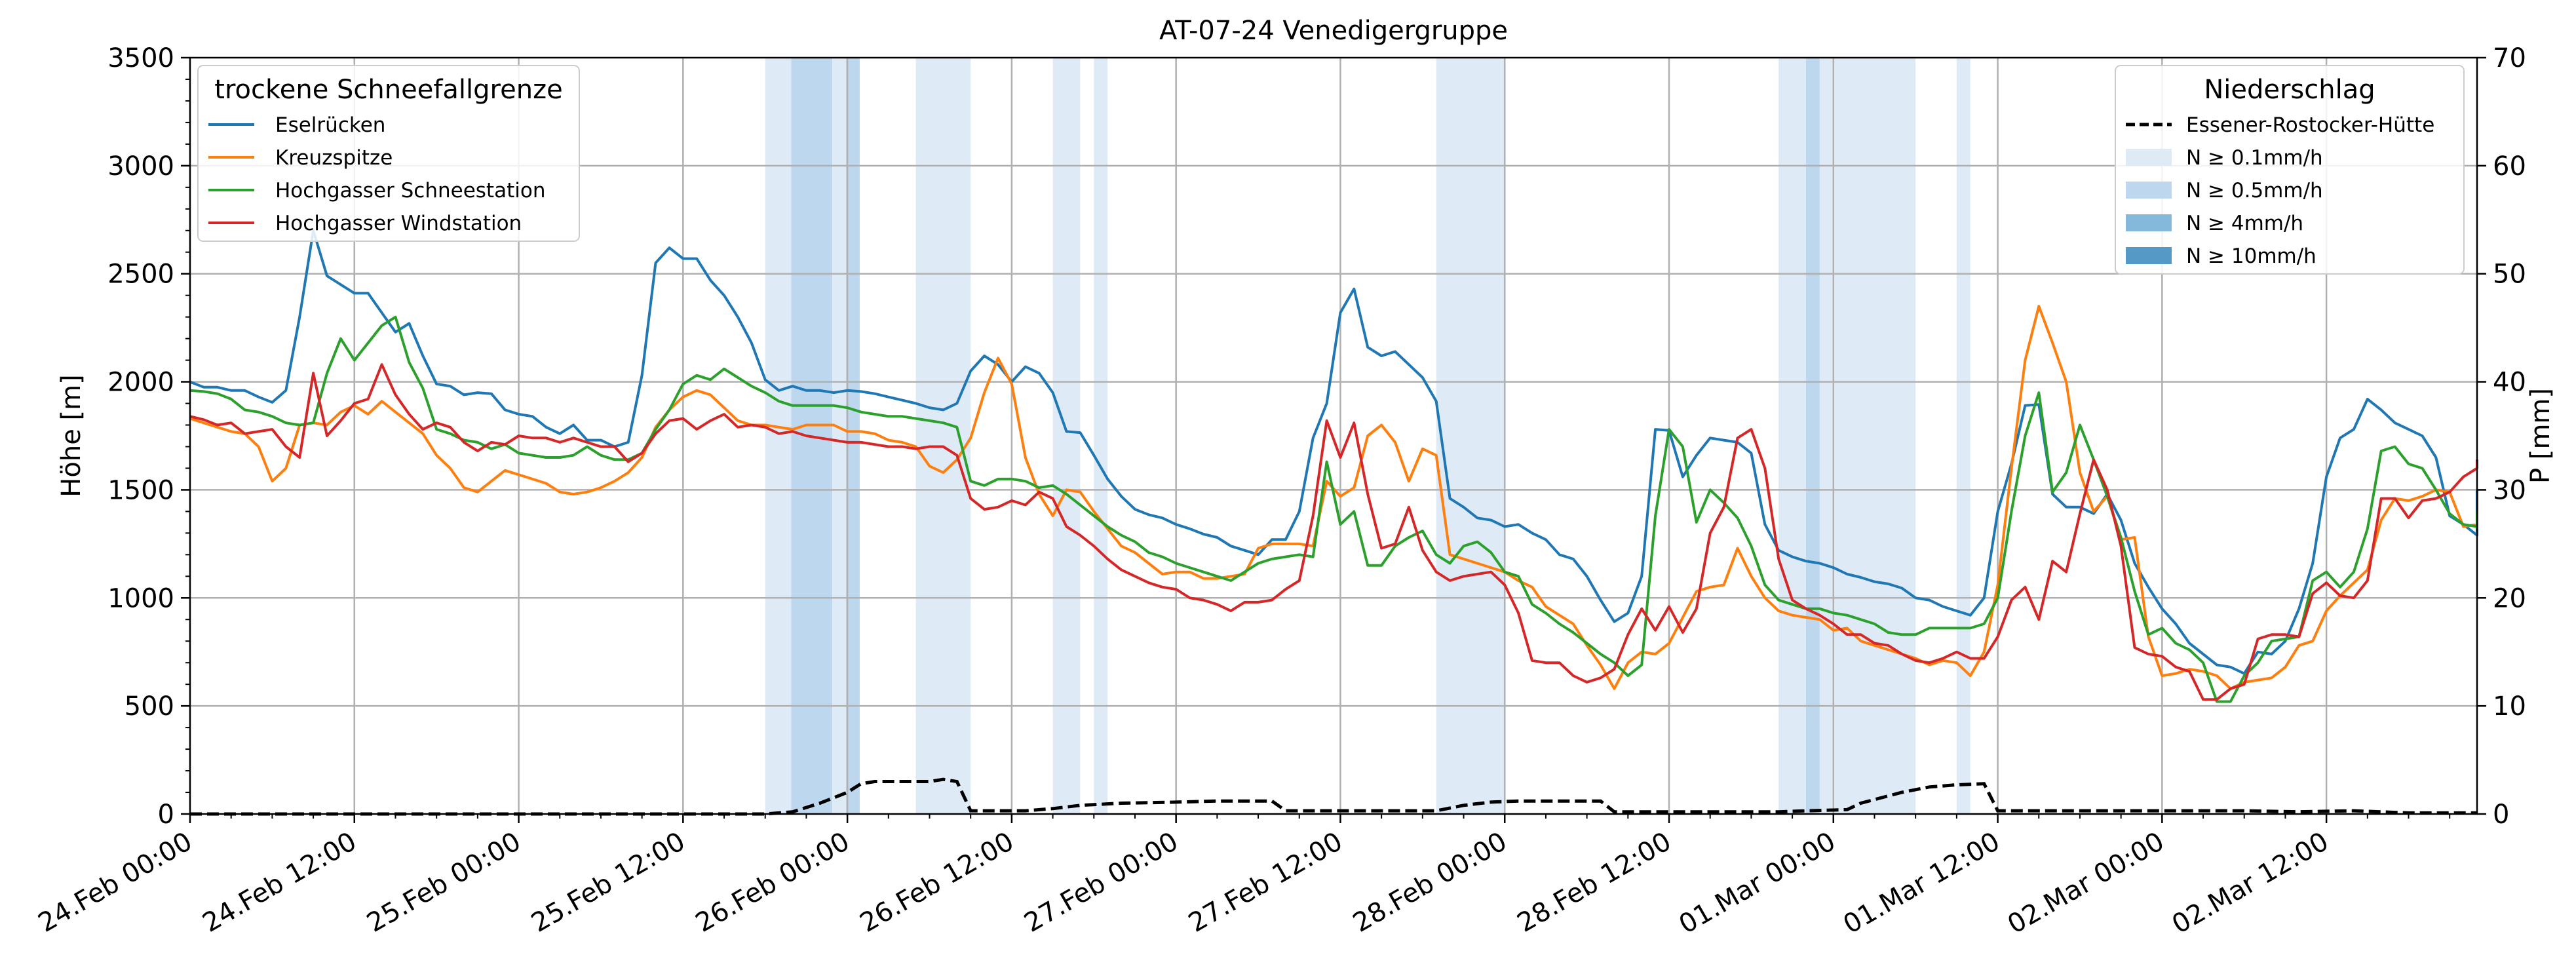 This screenshot has width=2576, height=968. I want to click on precip-line-essener-rostocker-huette, so click(1333, 797).